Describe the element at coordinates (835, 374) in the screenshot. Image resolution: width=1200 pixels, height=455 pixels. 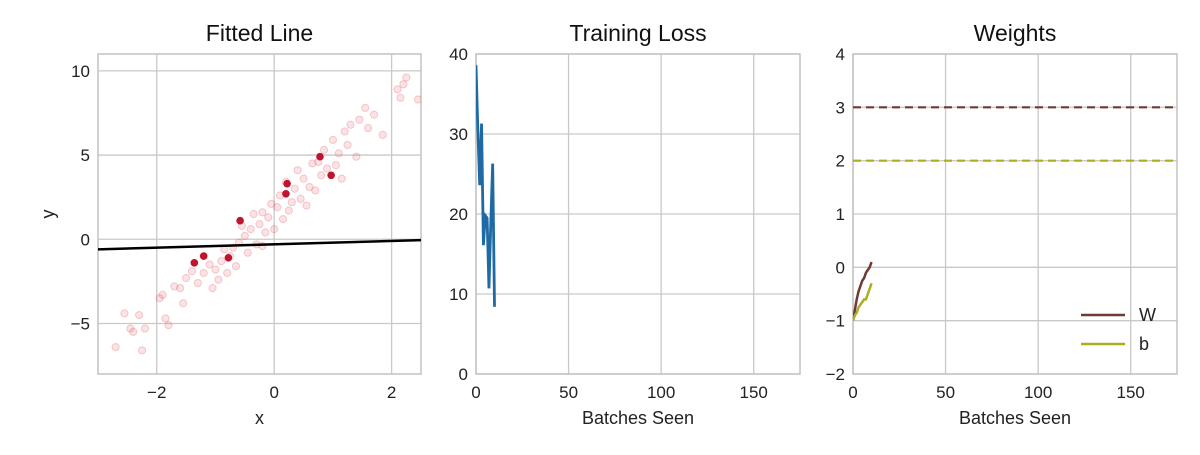
I see `y-tick-label: −2` at that location.